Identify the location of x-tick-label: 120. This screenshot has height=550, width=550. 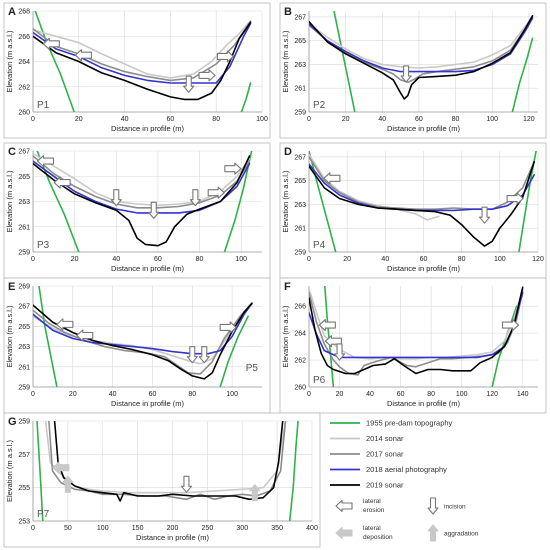
(492, 394).